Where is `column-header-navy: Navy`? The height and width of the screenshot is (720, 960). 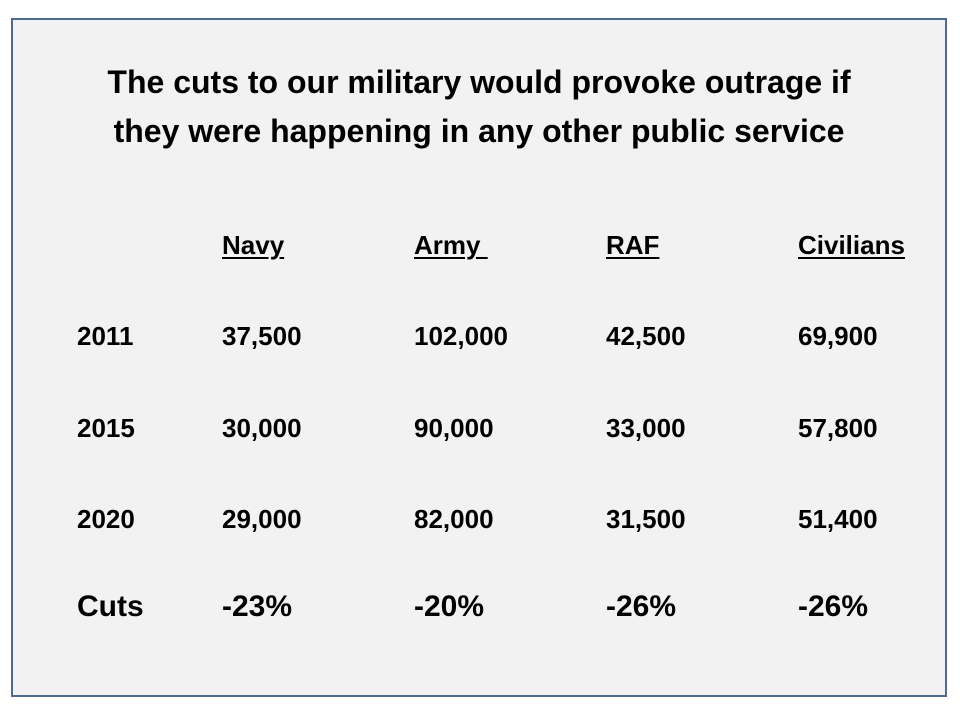
column-header-navy: Navy is located at coordinates (253, 245).